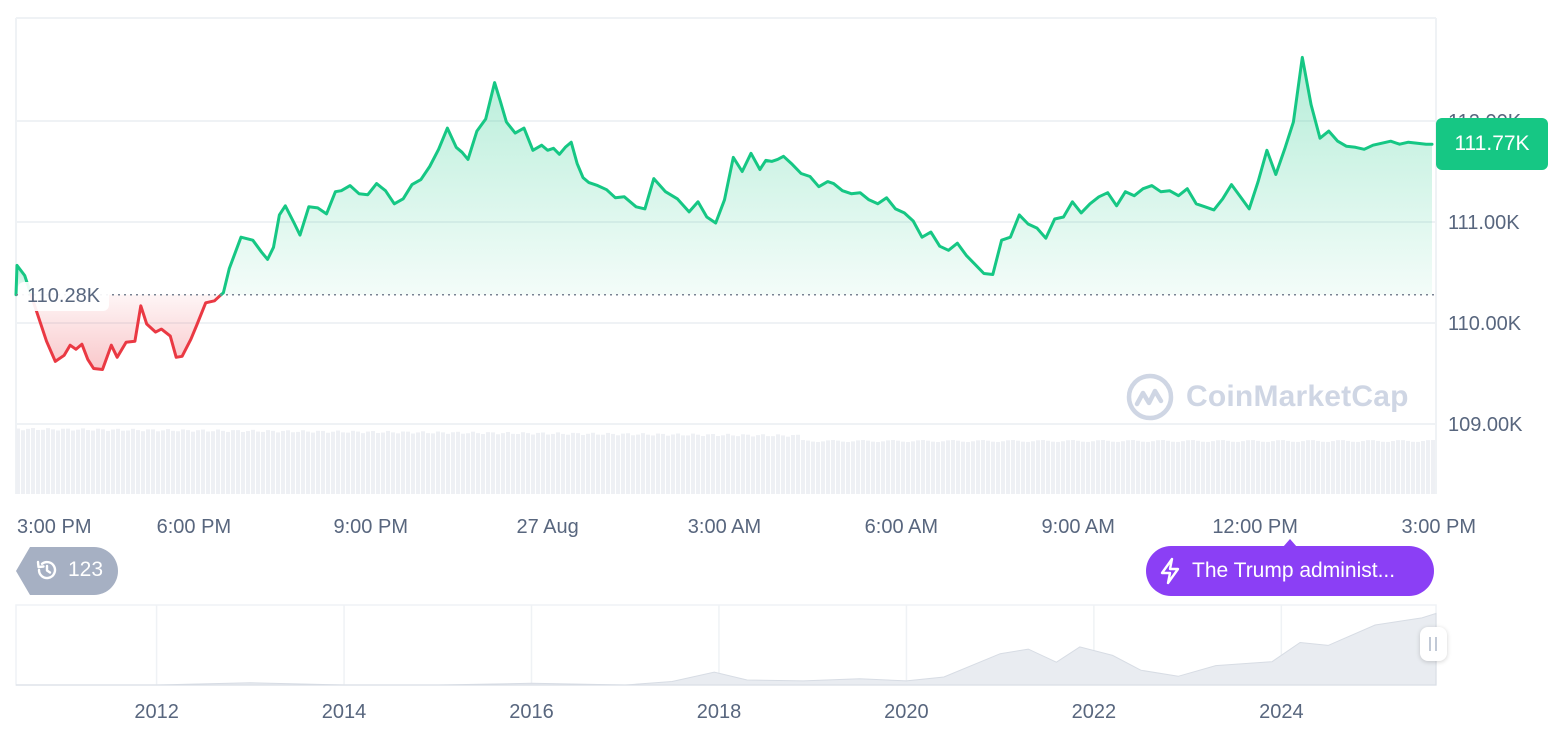 This screenshot has width=1566, height=732. What do you see at coordinates (1485, 324) in the screenshot?
I see `y-tick-label: 110.00K` at bounding box center [1485, 324].